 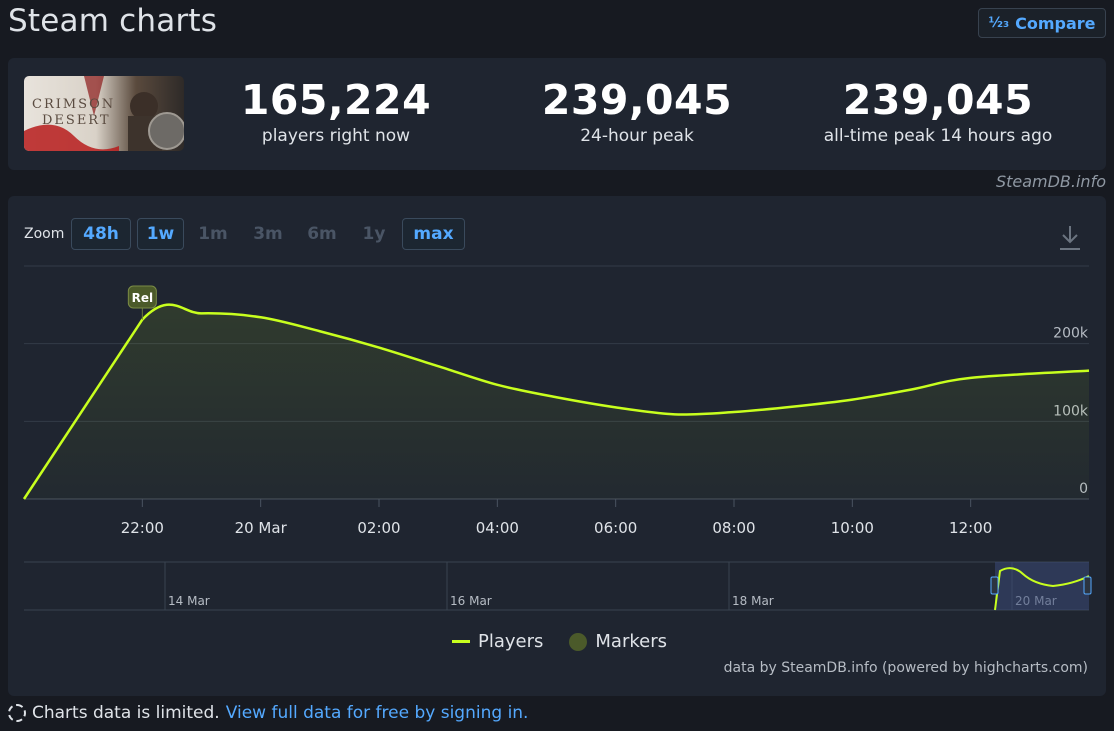 I want to click on compare-button: ½₃ Compare, so click(x=1042, y=23).